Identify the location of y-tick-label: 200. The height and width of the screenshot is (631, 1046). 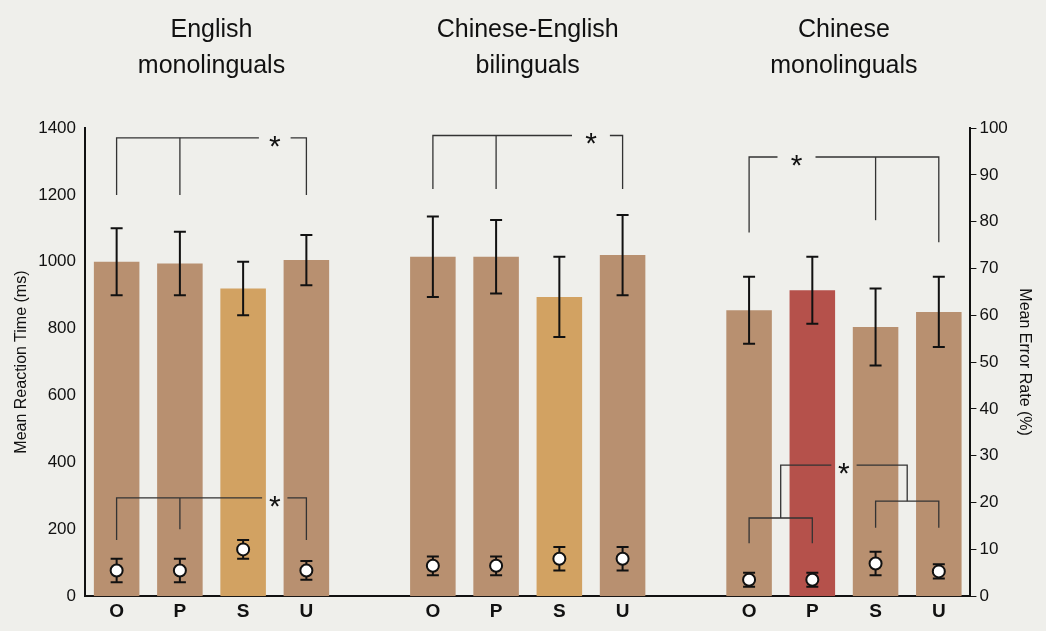
(62, 528).